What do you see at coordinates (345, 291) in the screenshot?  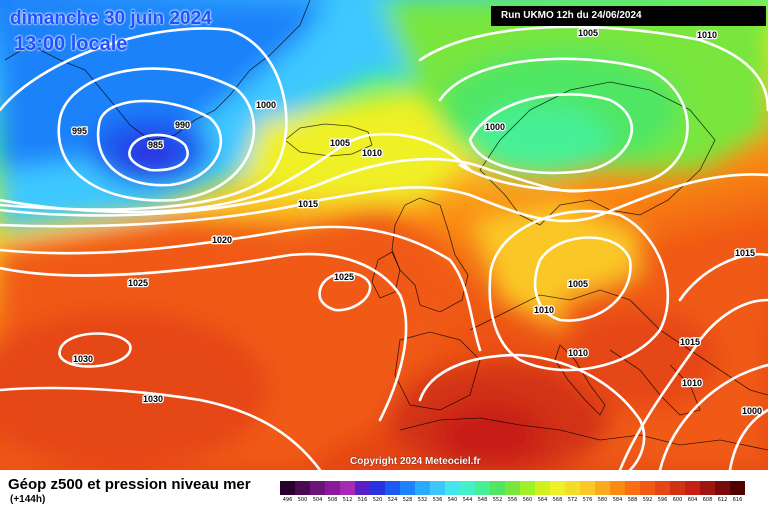 I see `isobar-1025-closed` at bounding box center [345, 291].